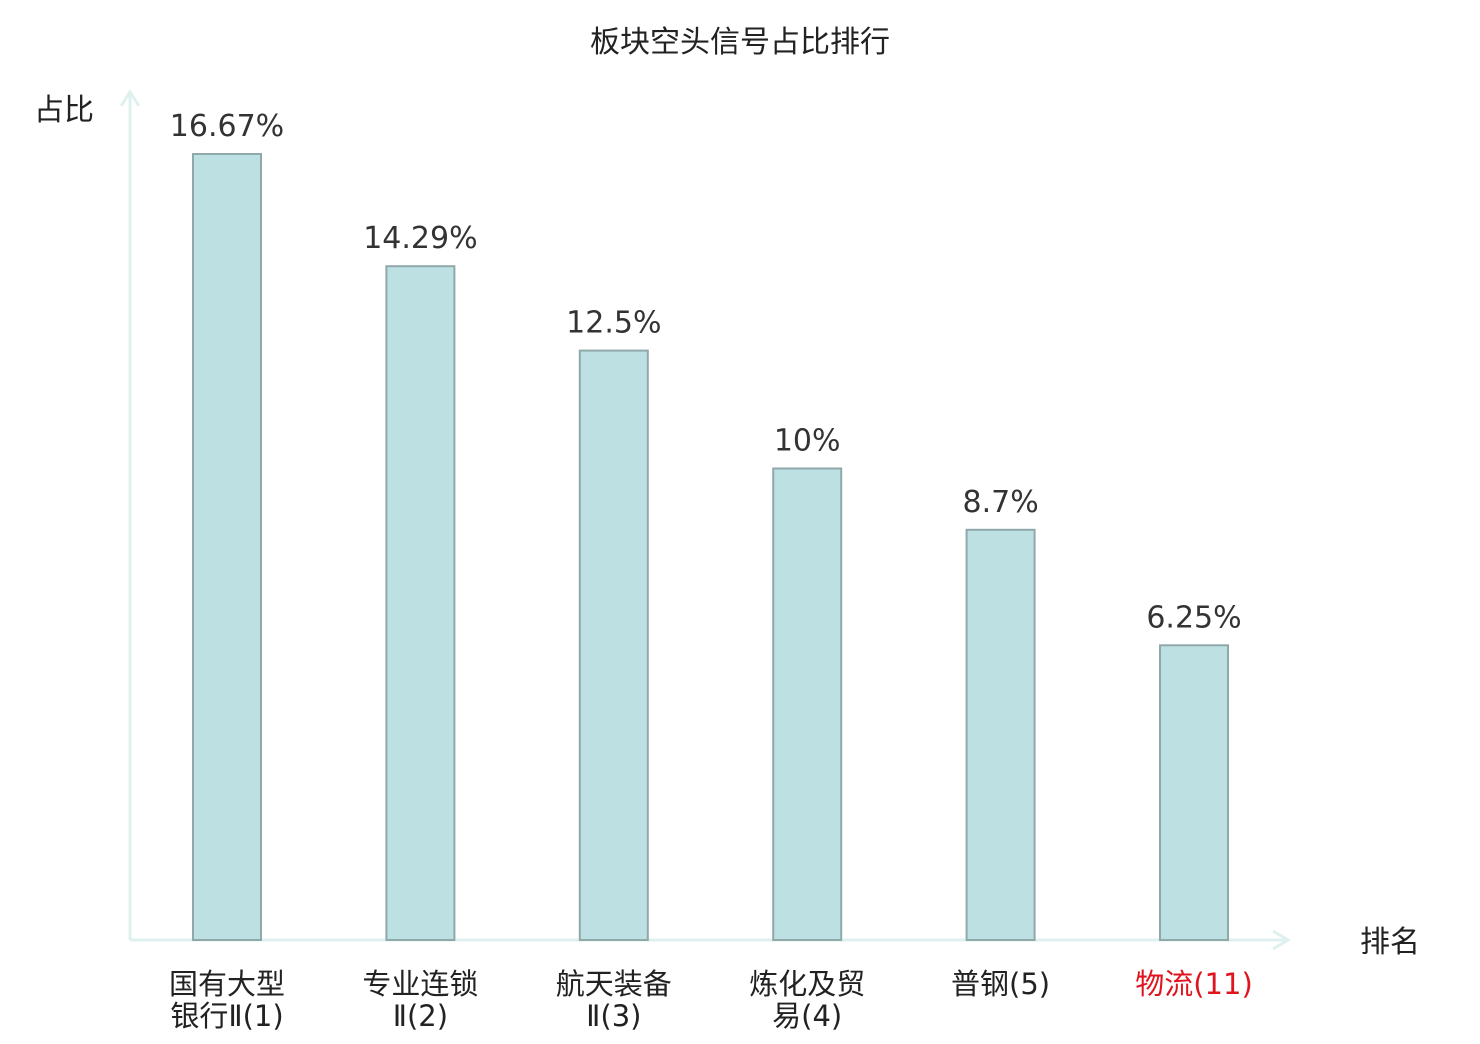 The width and height of the screenshot is (1480, 1044). Describe the element at coordinates (1000, 984) in the screenshot. I see `x-tick-label: 普钢(5)` at that location.